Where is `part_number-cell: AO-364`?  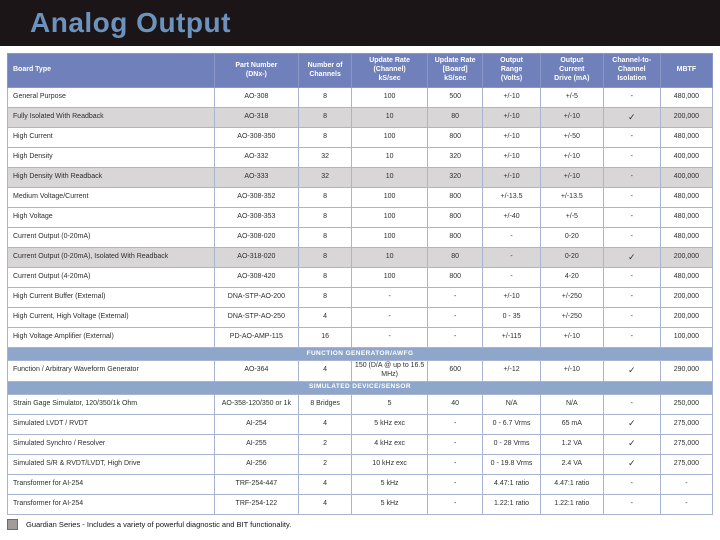 part_number-cell: AO-364 is located at coordinates (256, 371).